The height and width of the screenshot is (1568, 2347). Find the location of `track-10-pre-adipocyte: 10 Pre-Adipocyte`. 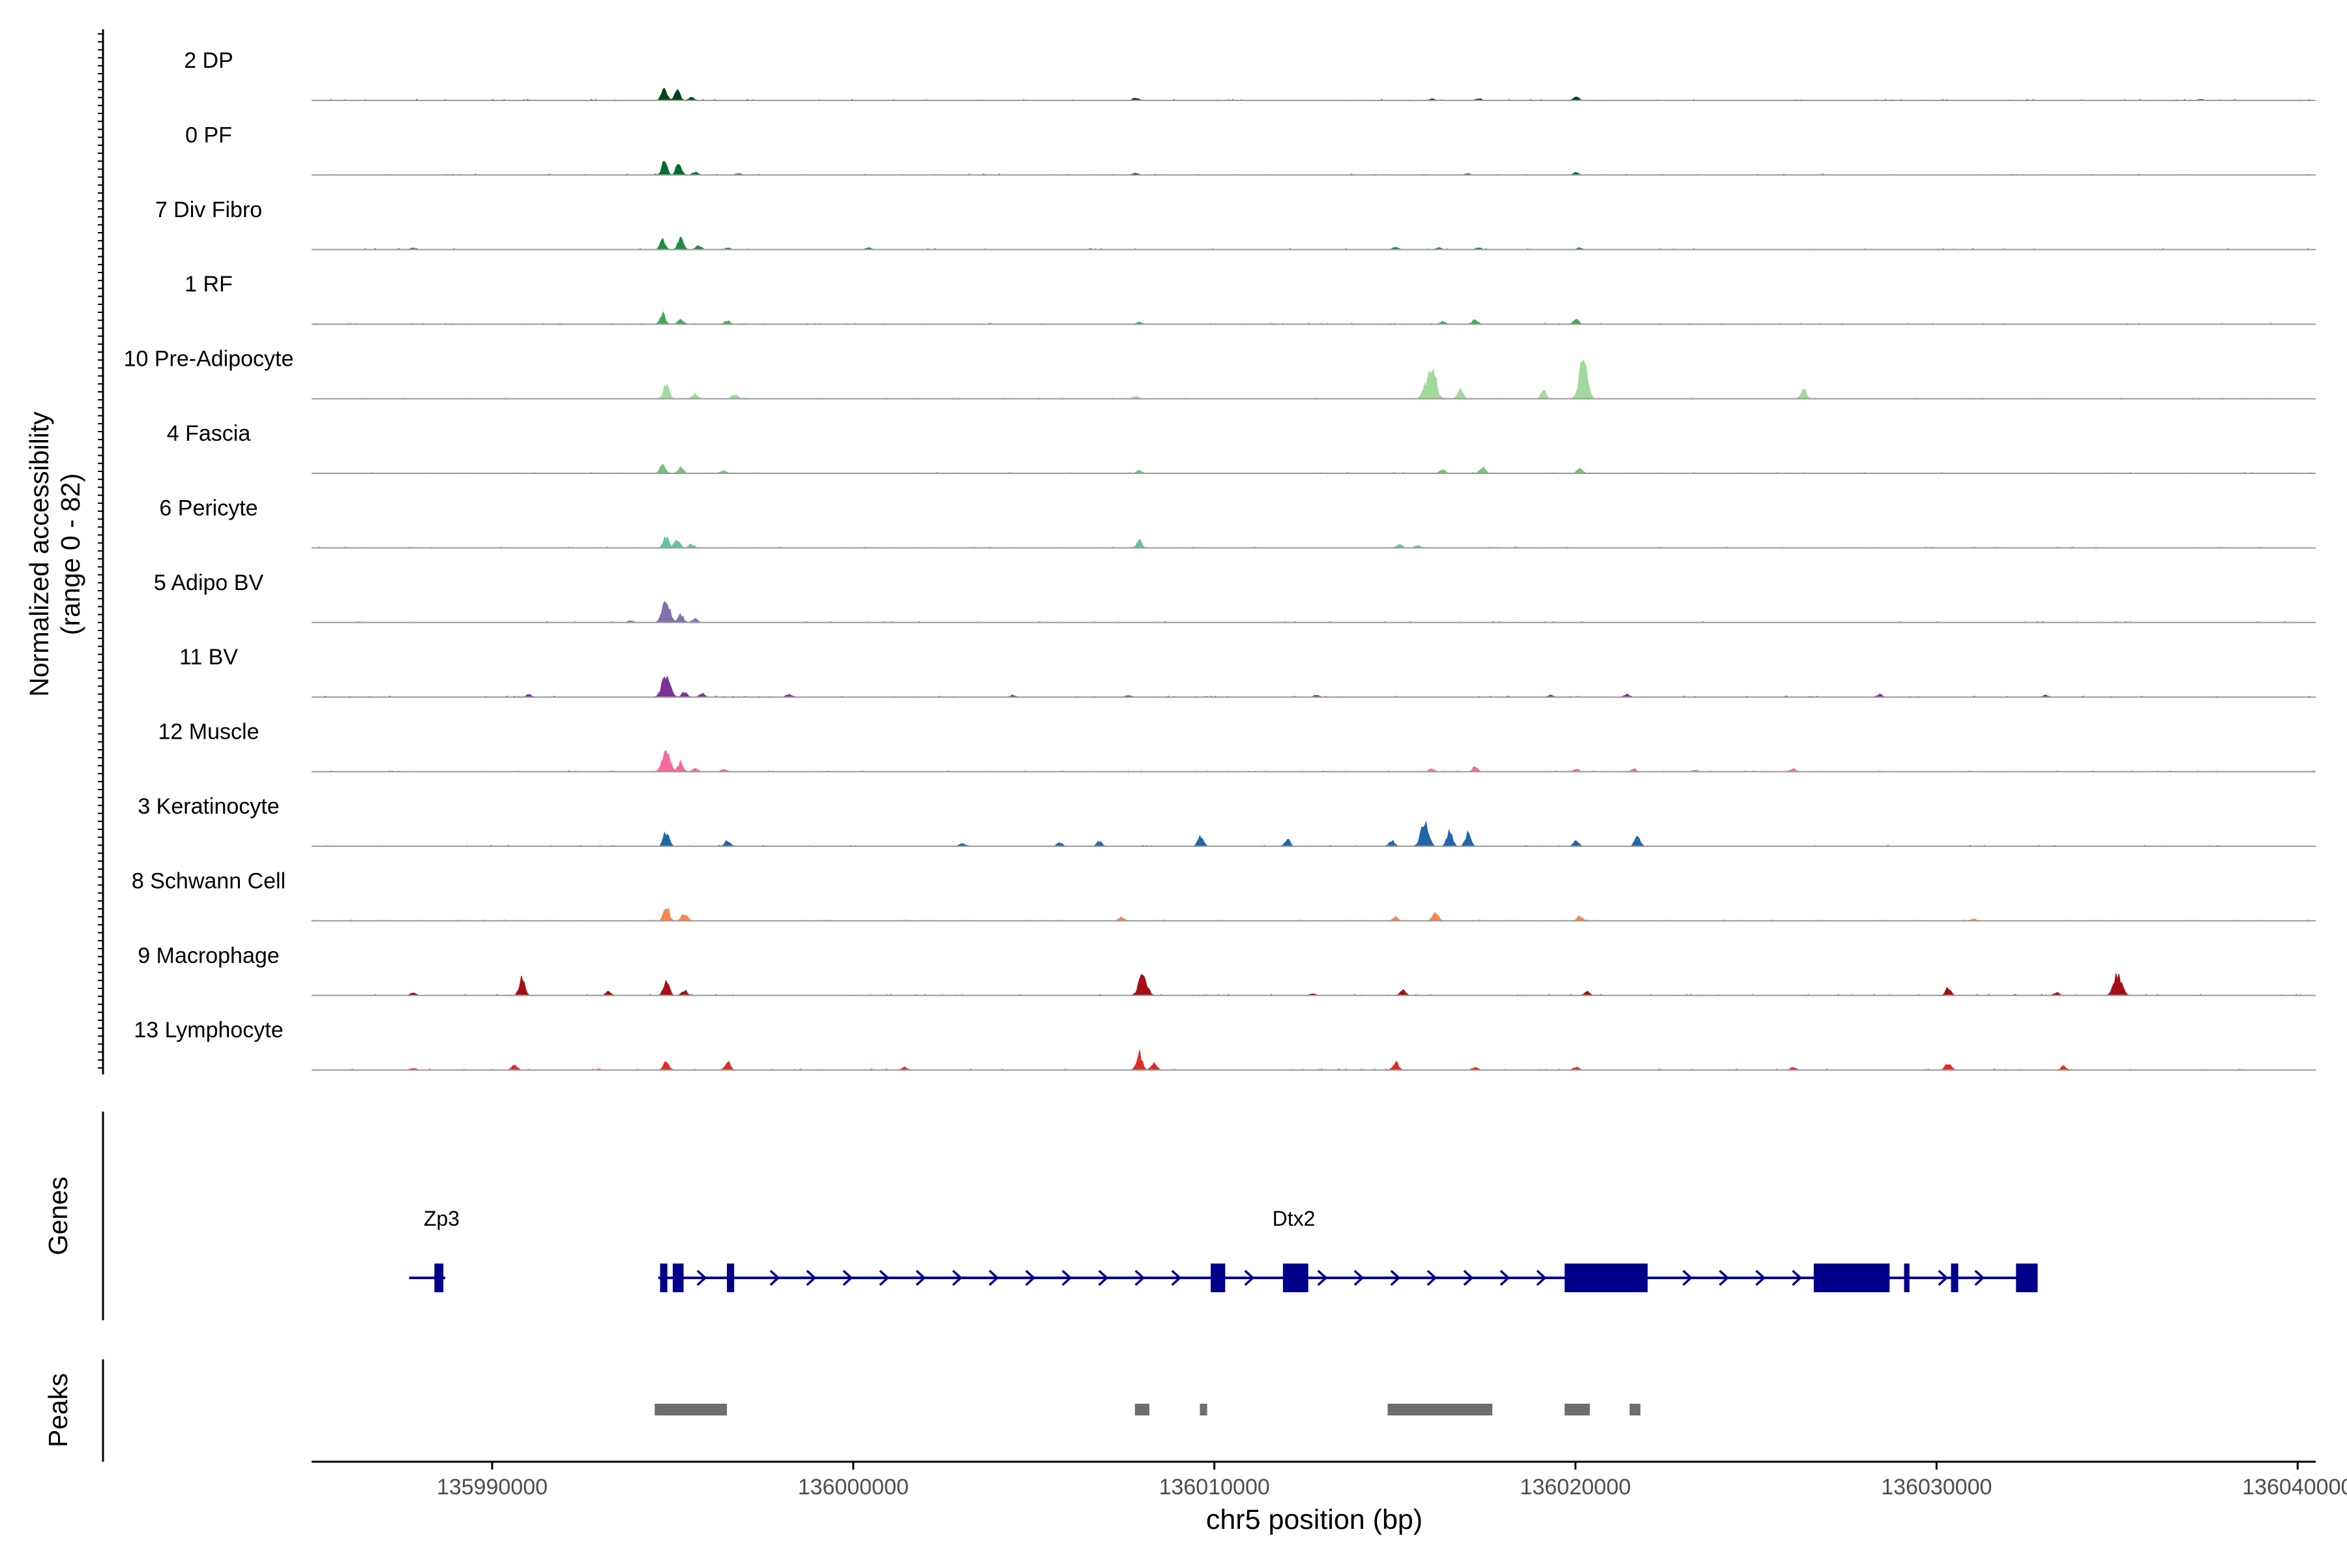

track-10-pre-adipocyte: 10 Pre-Adipocyte is located at coordinates (1220, 374).